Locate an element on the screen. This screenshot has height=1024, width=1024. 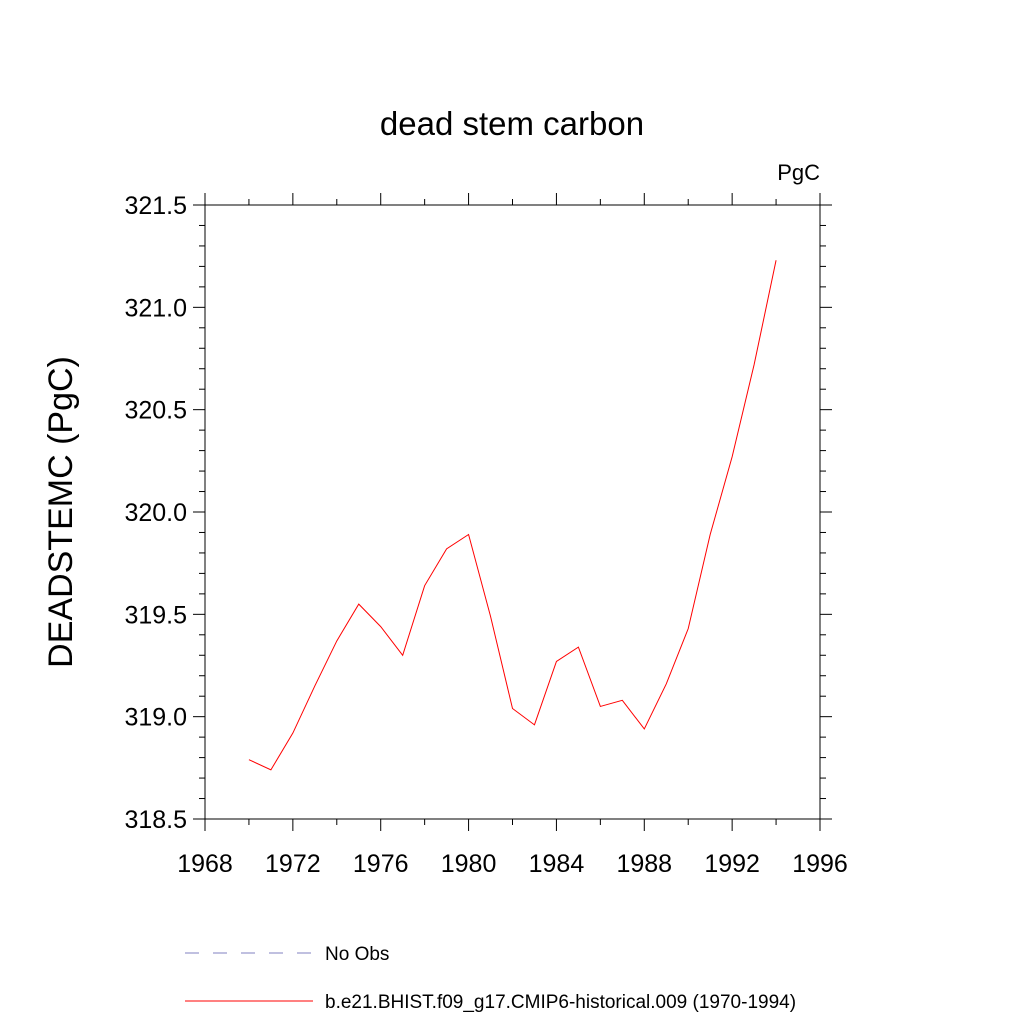
y-tick-label: 321.5 is located at coordinates (155, 206).